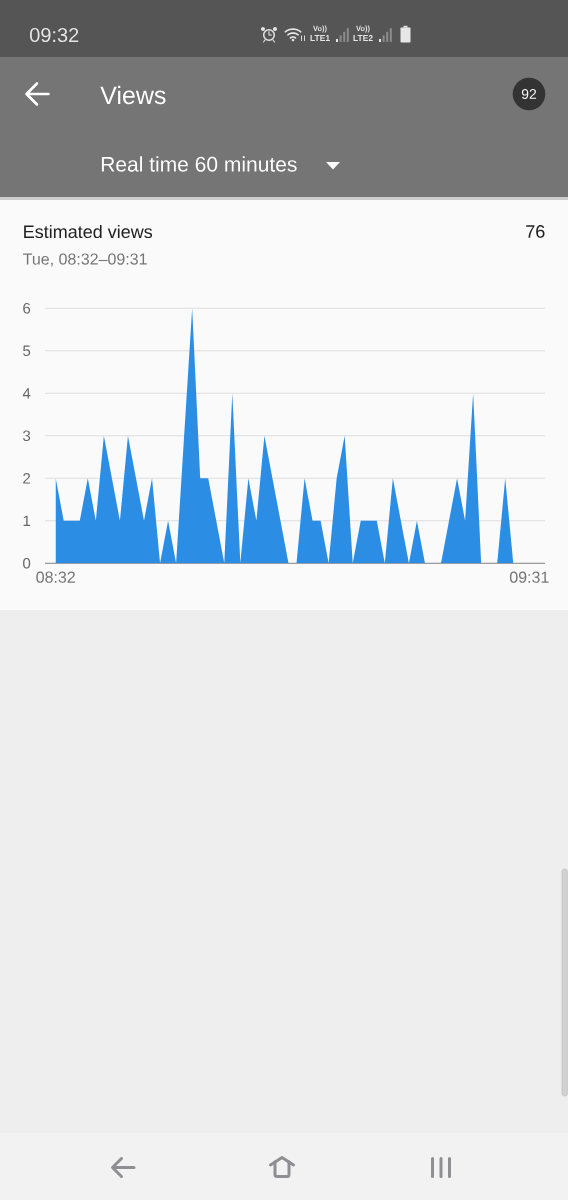 The image size is (568, 1200). What do you see at coordinates (529, 94) in the screenshot?
I see `text: 92` at bounding box center [529, 94].